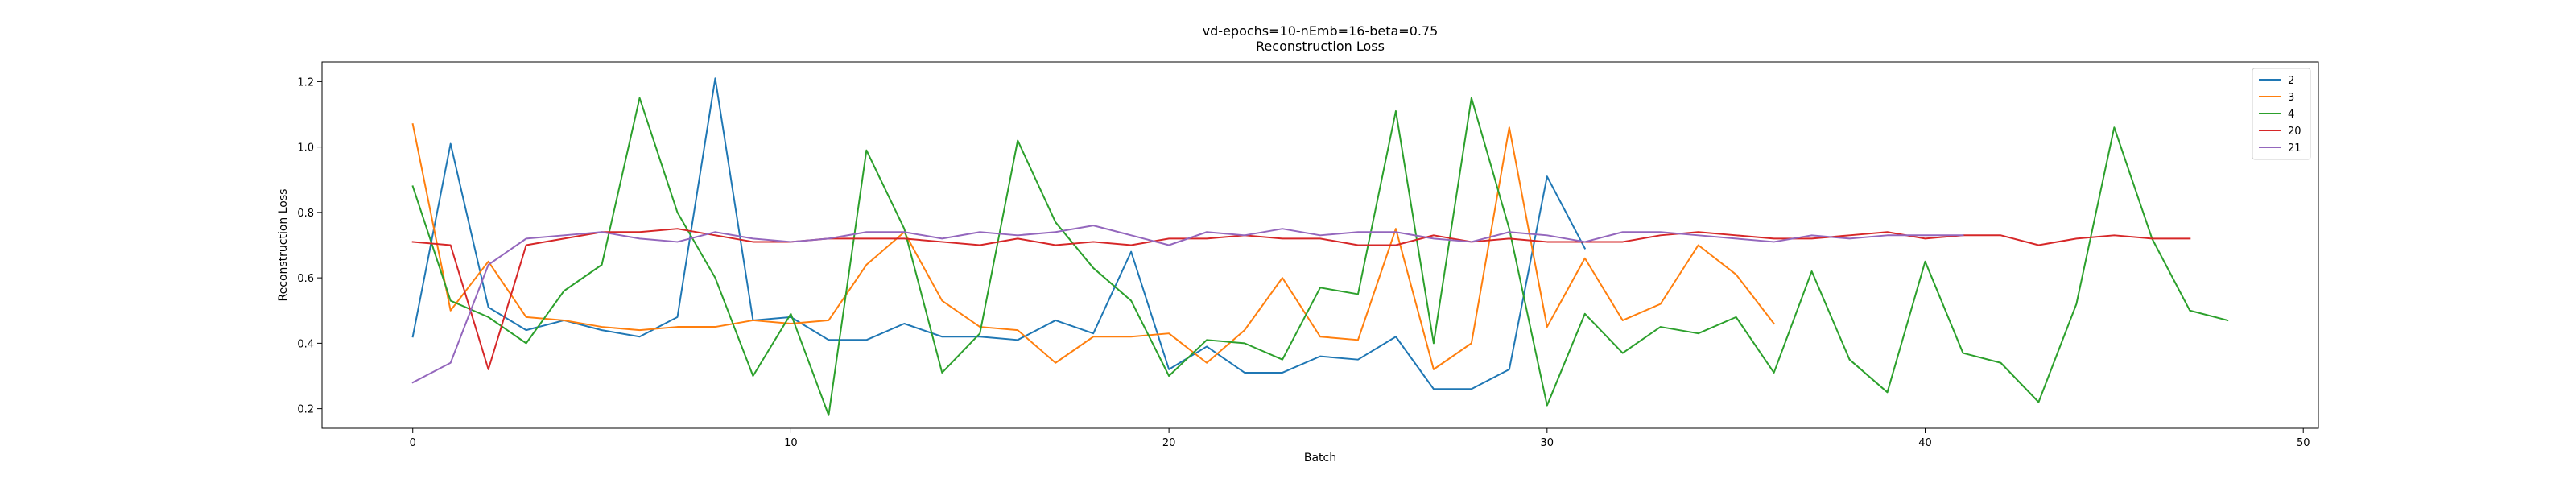 This screenshot has width=2576, height=483. I want to click on x-axis-label: Batch, so click(1320, 458).